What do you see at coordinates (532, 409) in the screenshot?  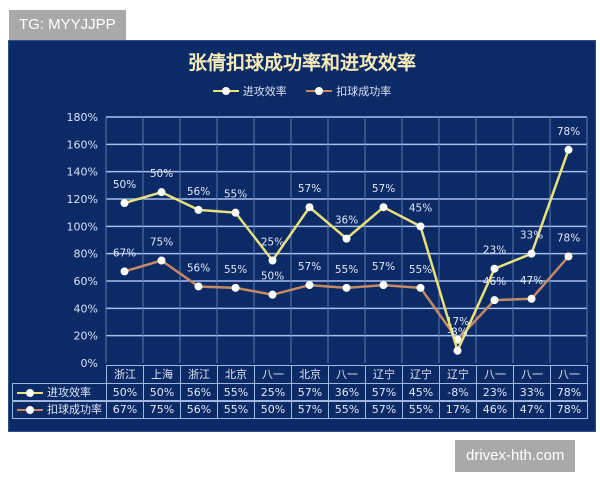 I see `table-cell: 47%` at bounding box center [532, 409].